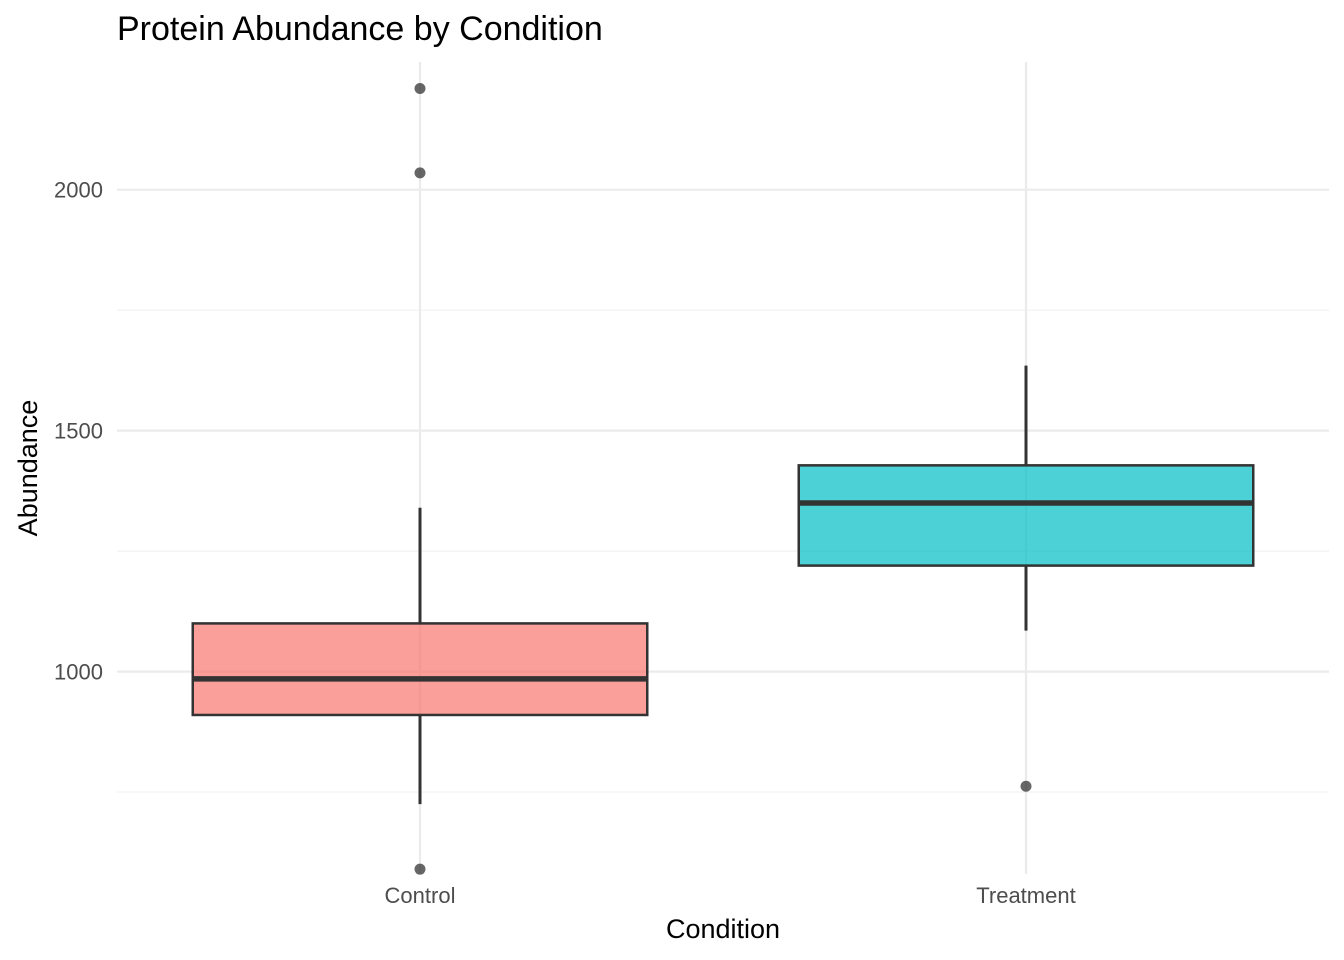  What do you see at coordinates (360, 29) in the screenshot?
I see `chart-title: Protein Abundance by Condition` at bounding box center [360, 29].